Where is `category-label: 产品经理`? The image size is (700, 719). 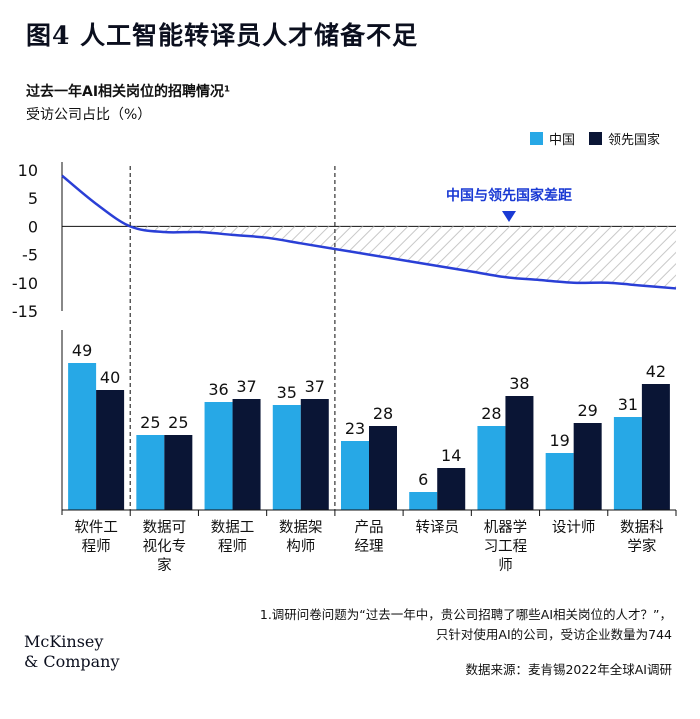 category-label: 产品经理 is located at coordinates (369, 537).